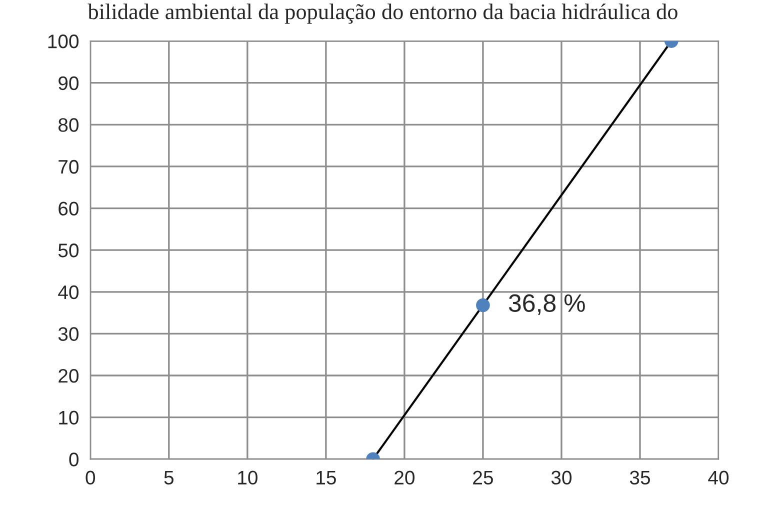  I want to click on y-tick-label: 20, so click(68, 375).